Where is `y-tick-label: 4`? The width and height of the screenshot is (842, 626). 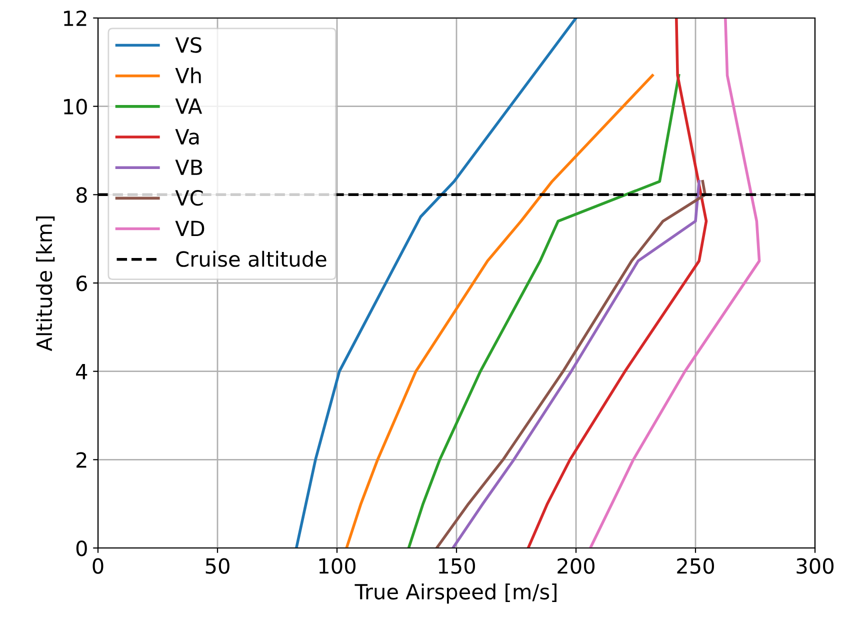 y-tick-label: 4 is located at coordinates (82, 372).